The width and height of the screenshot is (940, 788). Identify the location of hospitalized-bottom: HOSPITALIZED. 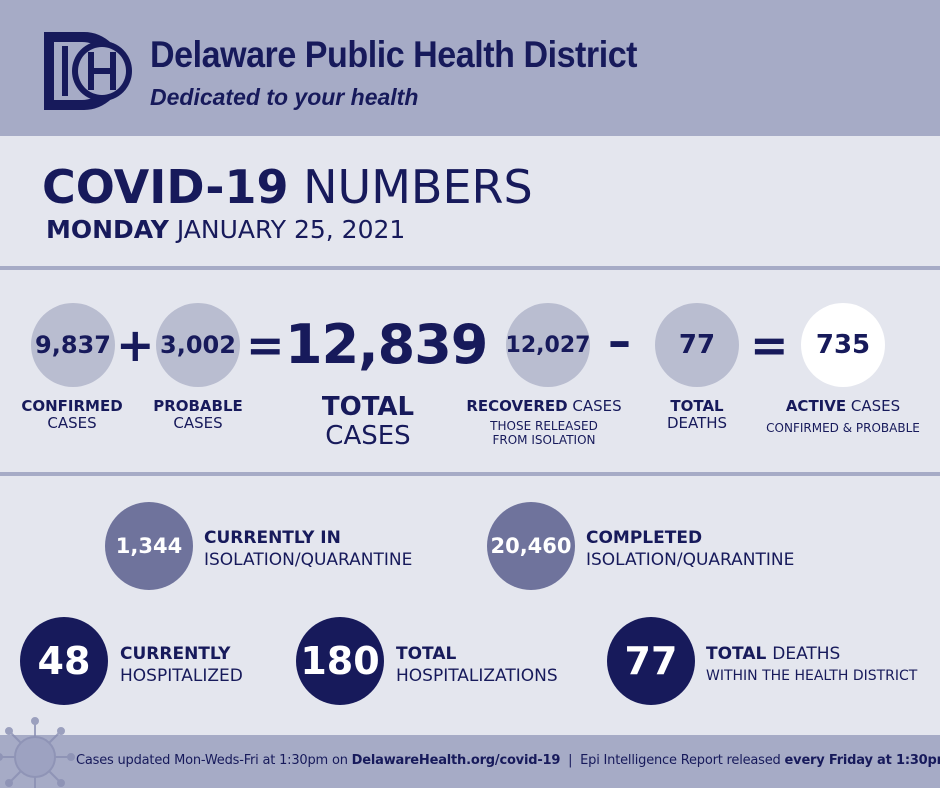
(181, 676).